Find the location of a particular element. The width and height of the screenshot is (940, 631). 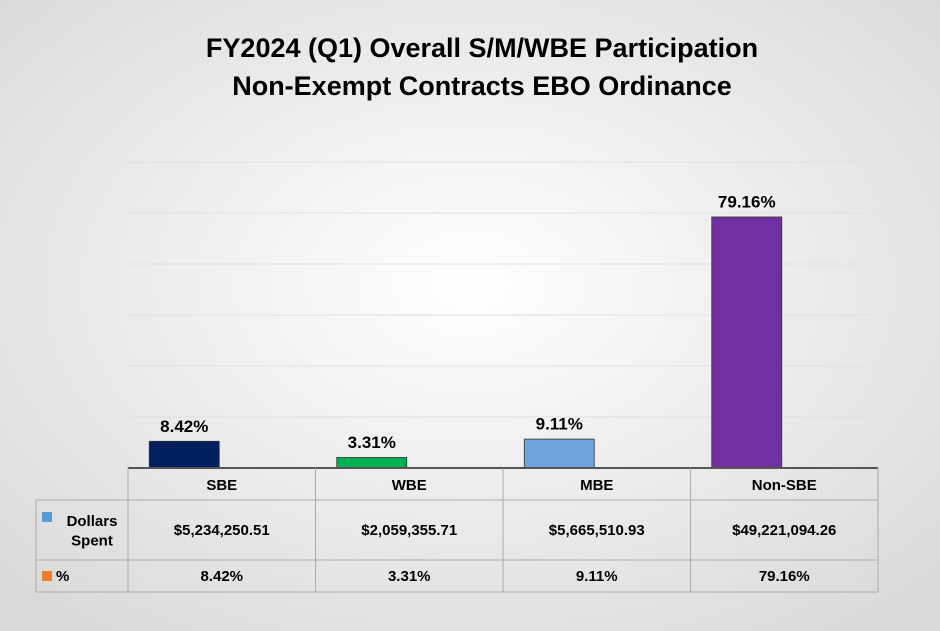

x-tick-label: SBE is located at coordinates (221, 485).